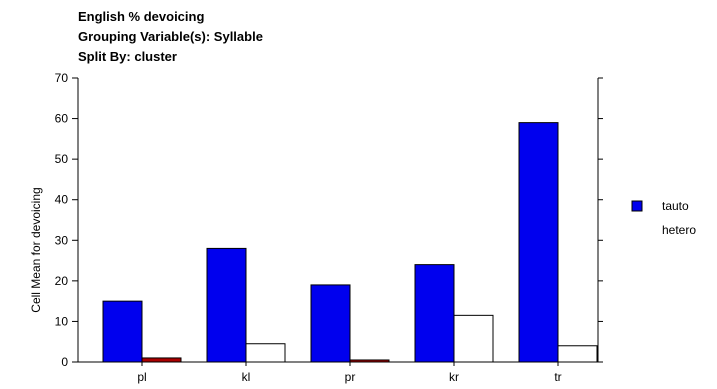 The height and width of the screenshot is (389, 717). I want to click on legend-label-hetero: hetero, so click(679, 230).